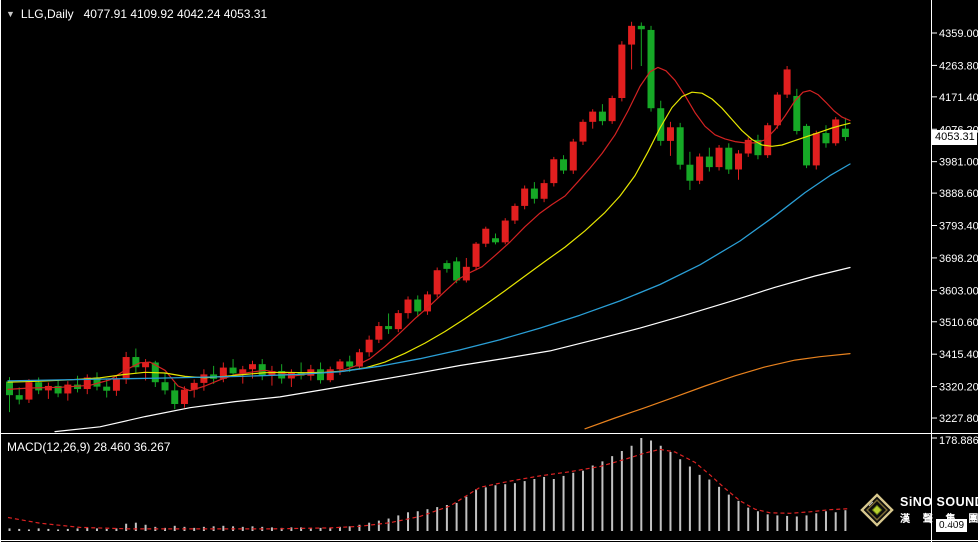  I want to click on y-axis-label: 3698.20, so click(958, 259).